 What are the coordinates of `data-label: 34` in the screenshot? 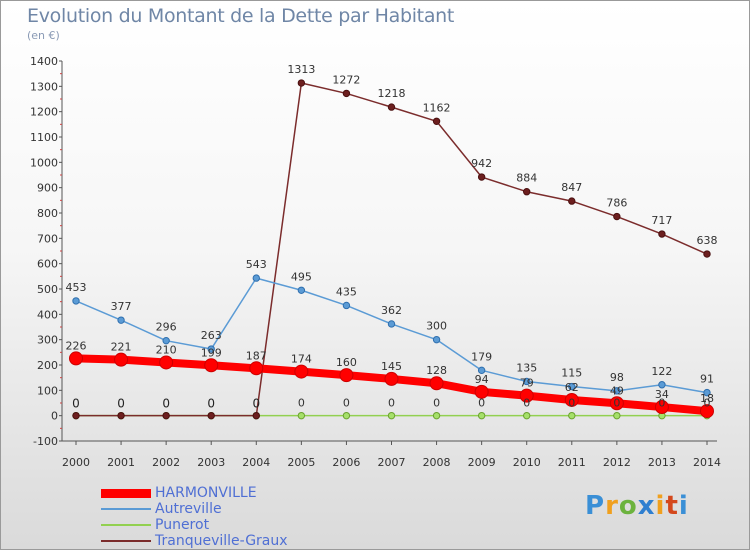 It's located at (662, 394).